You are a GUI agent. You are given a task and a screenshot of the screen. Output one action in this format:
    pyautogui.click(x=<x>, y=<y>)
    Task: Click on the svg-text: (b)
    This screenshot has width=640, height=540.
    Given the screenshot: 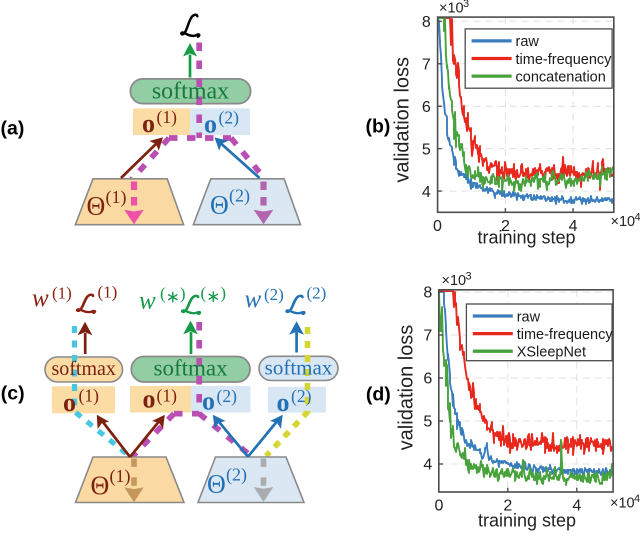 What is the action you would take?
    pyautogui.click(x=378, y=127)
    